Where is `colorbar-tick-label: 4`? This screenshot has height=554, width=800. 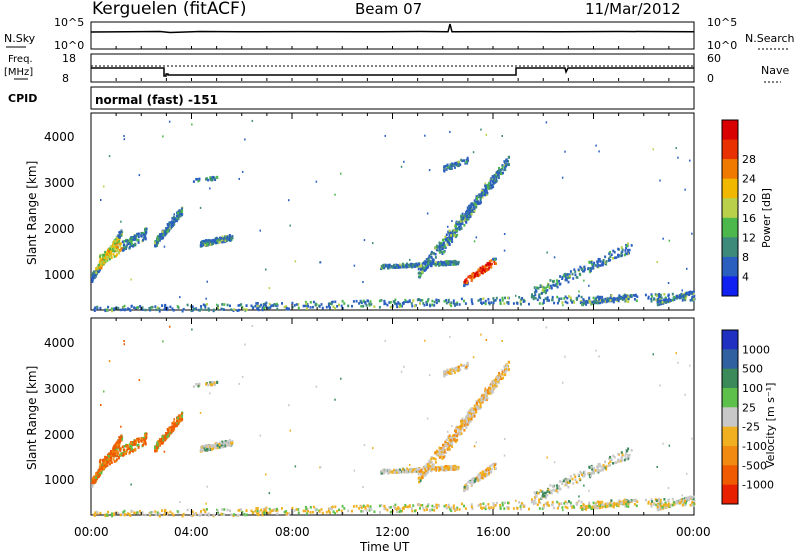 colorbar-tick-label: 4 is located at coordinates (745, 276).